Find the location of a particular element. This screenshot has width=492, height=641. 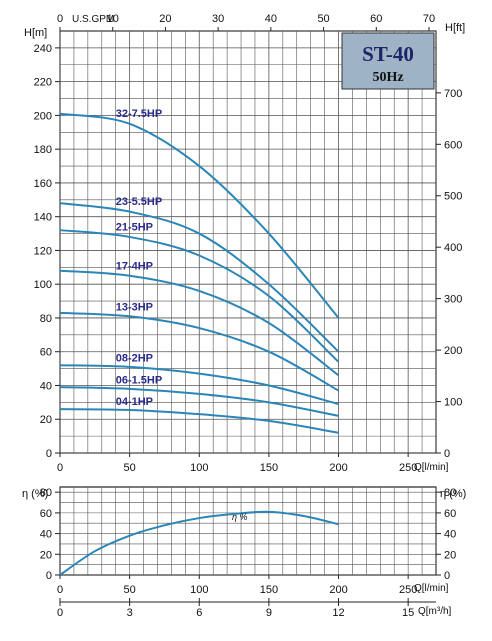

x-tick-label: 50 is located at coordinates (130, 468).